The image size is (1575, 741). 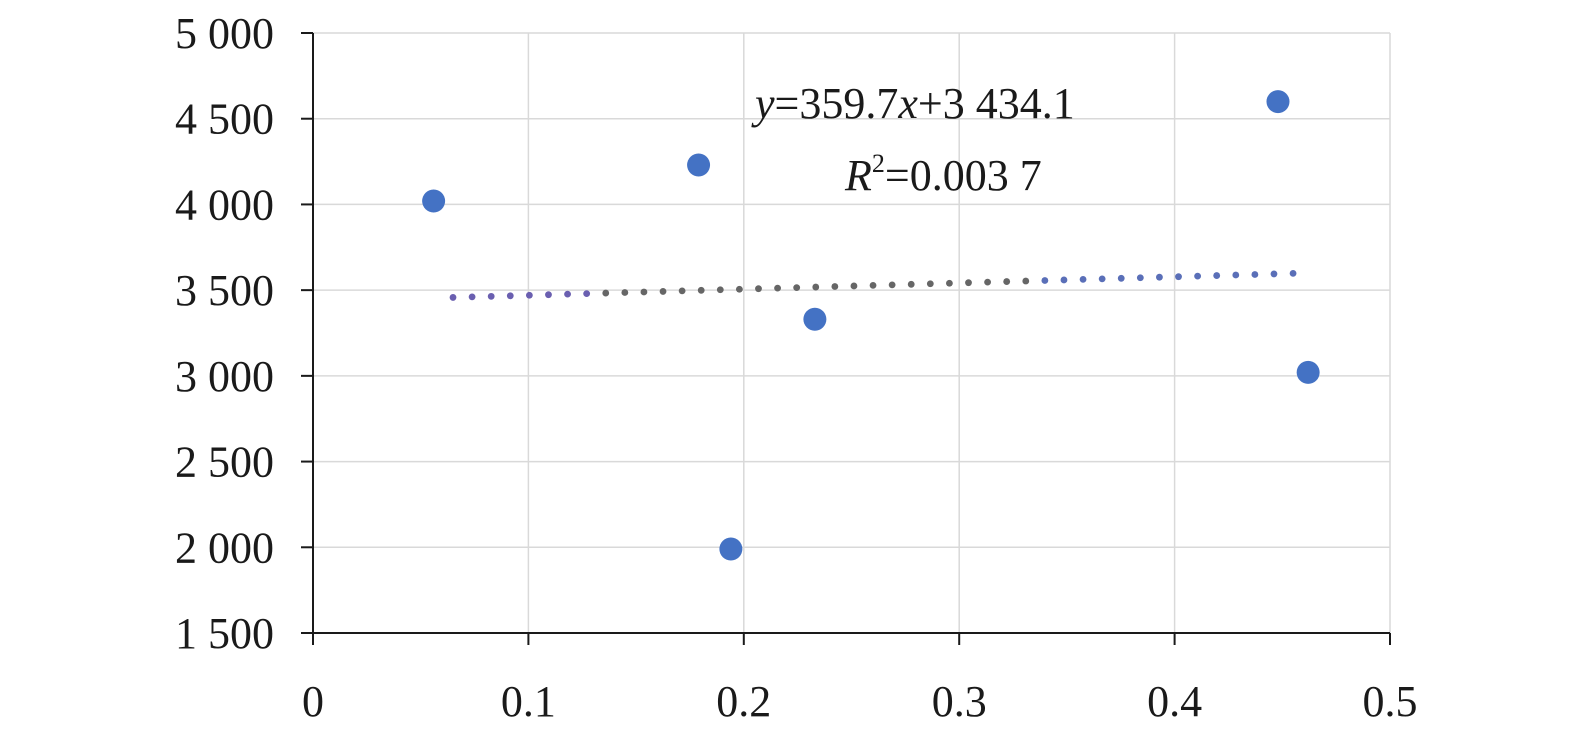 What do you see at coordinates (244, 333) in the screenshot?
I see `y-axis-ticks: 1 500 2 000 2 500 3 000 3 500 4 000 4 500 5 000` at bounding box center [244, 333].